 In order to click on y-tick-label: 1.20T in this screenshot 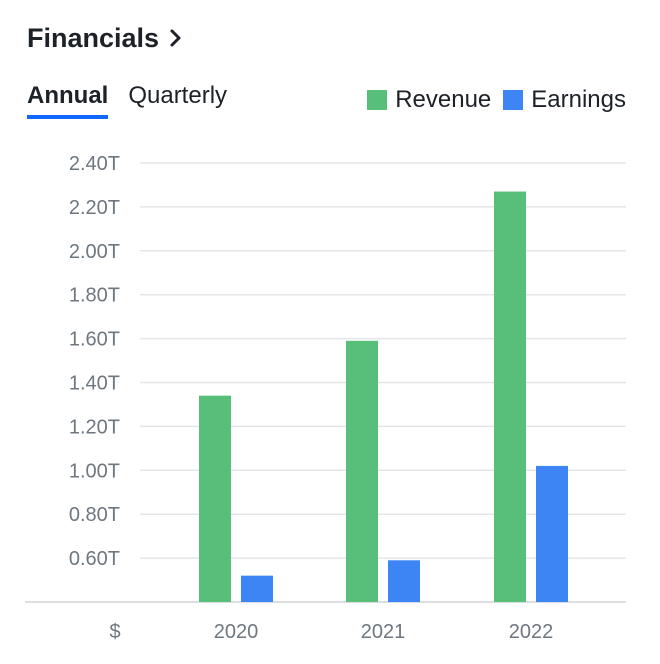, I will do `click(94, 427)`.